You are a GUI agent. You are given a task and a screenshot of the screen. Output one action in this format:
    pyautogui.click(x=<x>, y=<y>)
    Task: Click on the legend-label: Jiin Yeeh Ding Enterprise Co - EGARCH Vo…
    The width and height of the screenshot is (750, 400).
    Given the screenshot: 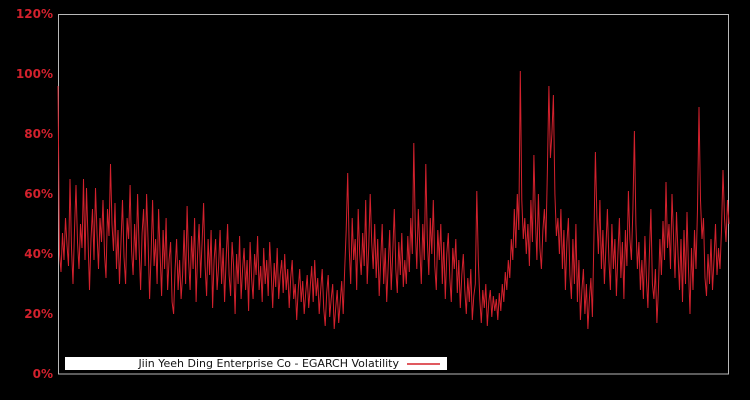 What is the action you would take?
    pyautogui.click(x=268, y=363)
    